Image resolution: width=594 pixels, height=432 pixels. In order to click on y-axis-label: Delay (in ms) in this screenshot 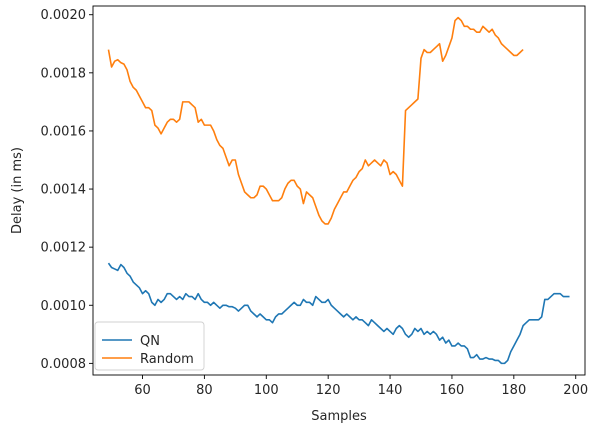, I will do `click(17, 190)`.